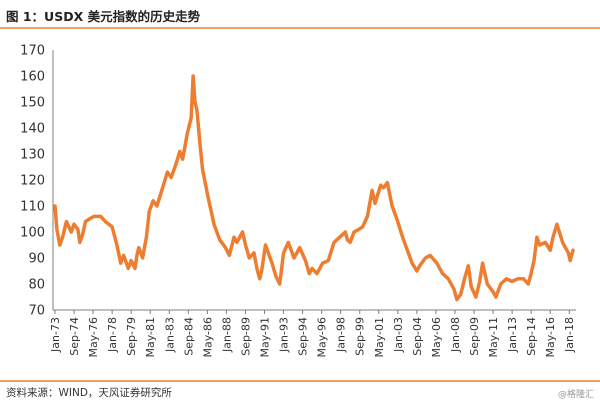 This screenshot has height=404, width=600. Describe the element at coordinates (245, 336) in the screenshot. I see `x-tick-label: Sep-89` at that location.